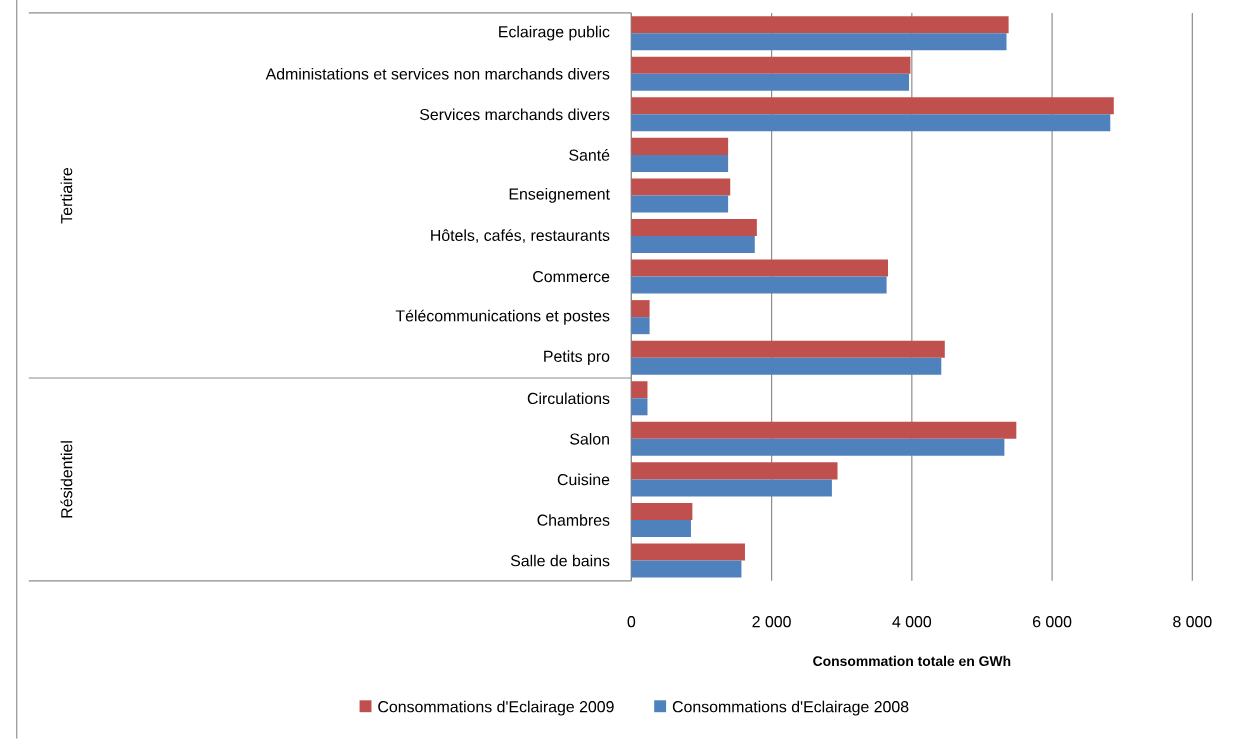  Describe the element at coordinates (589, 439) in the screenshot. I see `y-tick-label: Salon` at that location.